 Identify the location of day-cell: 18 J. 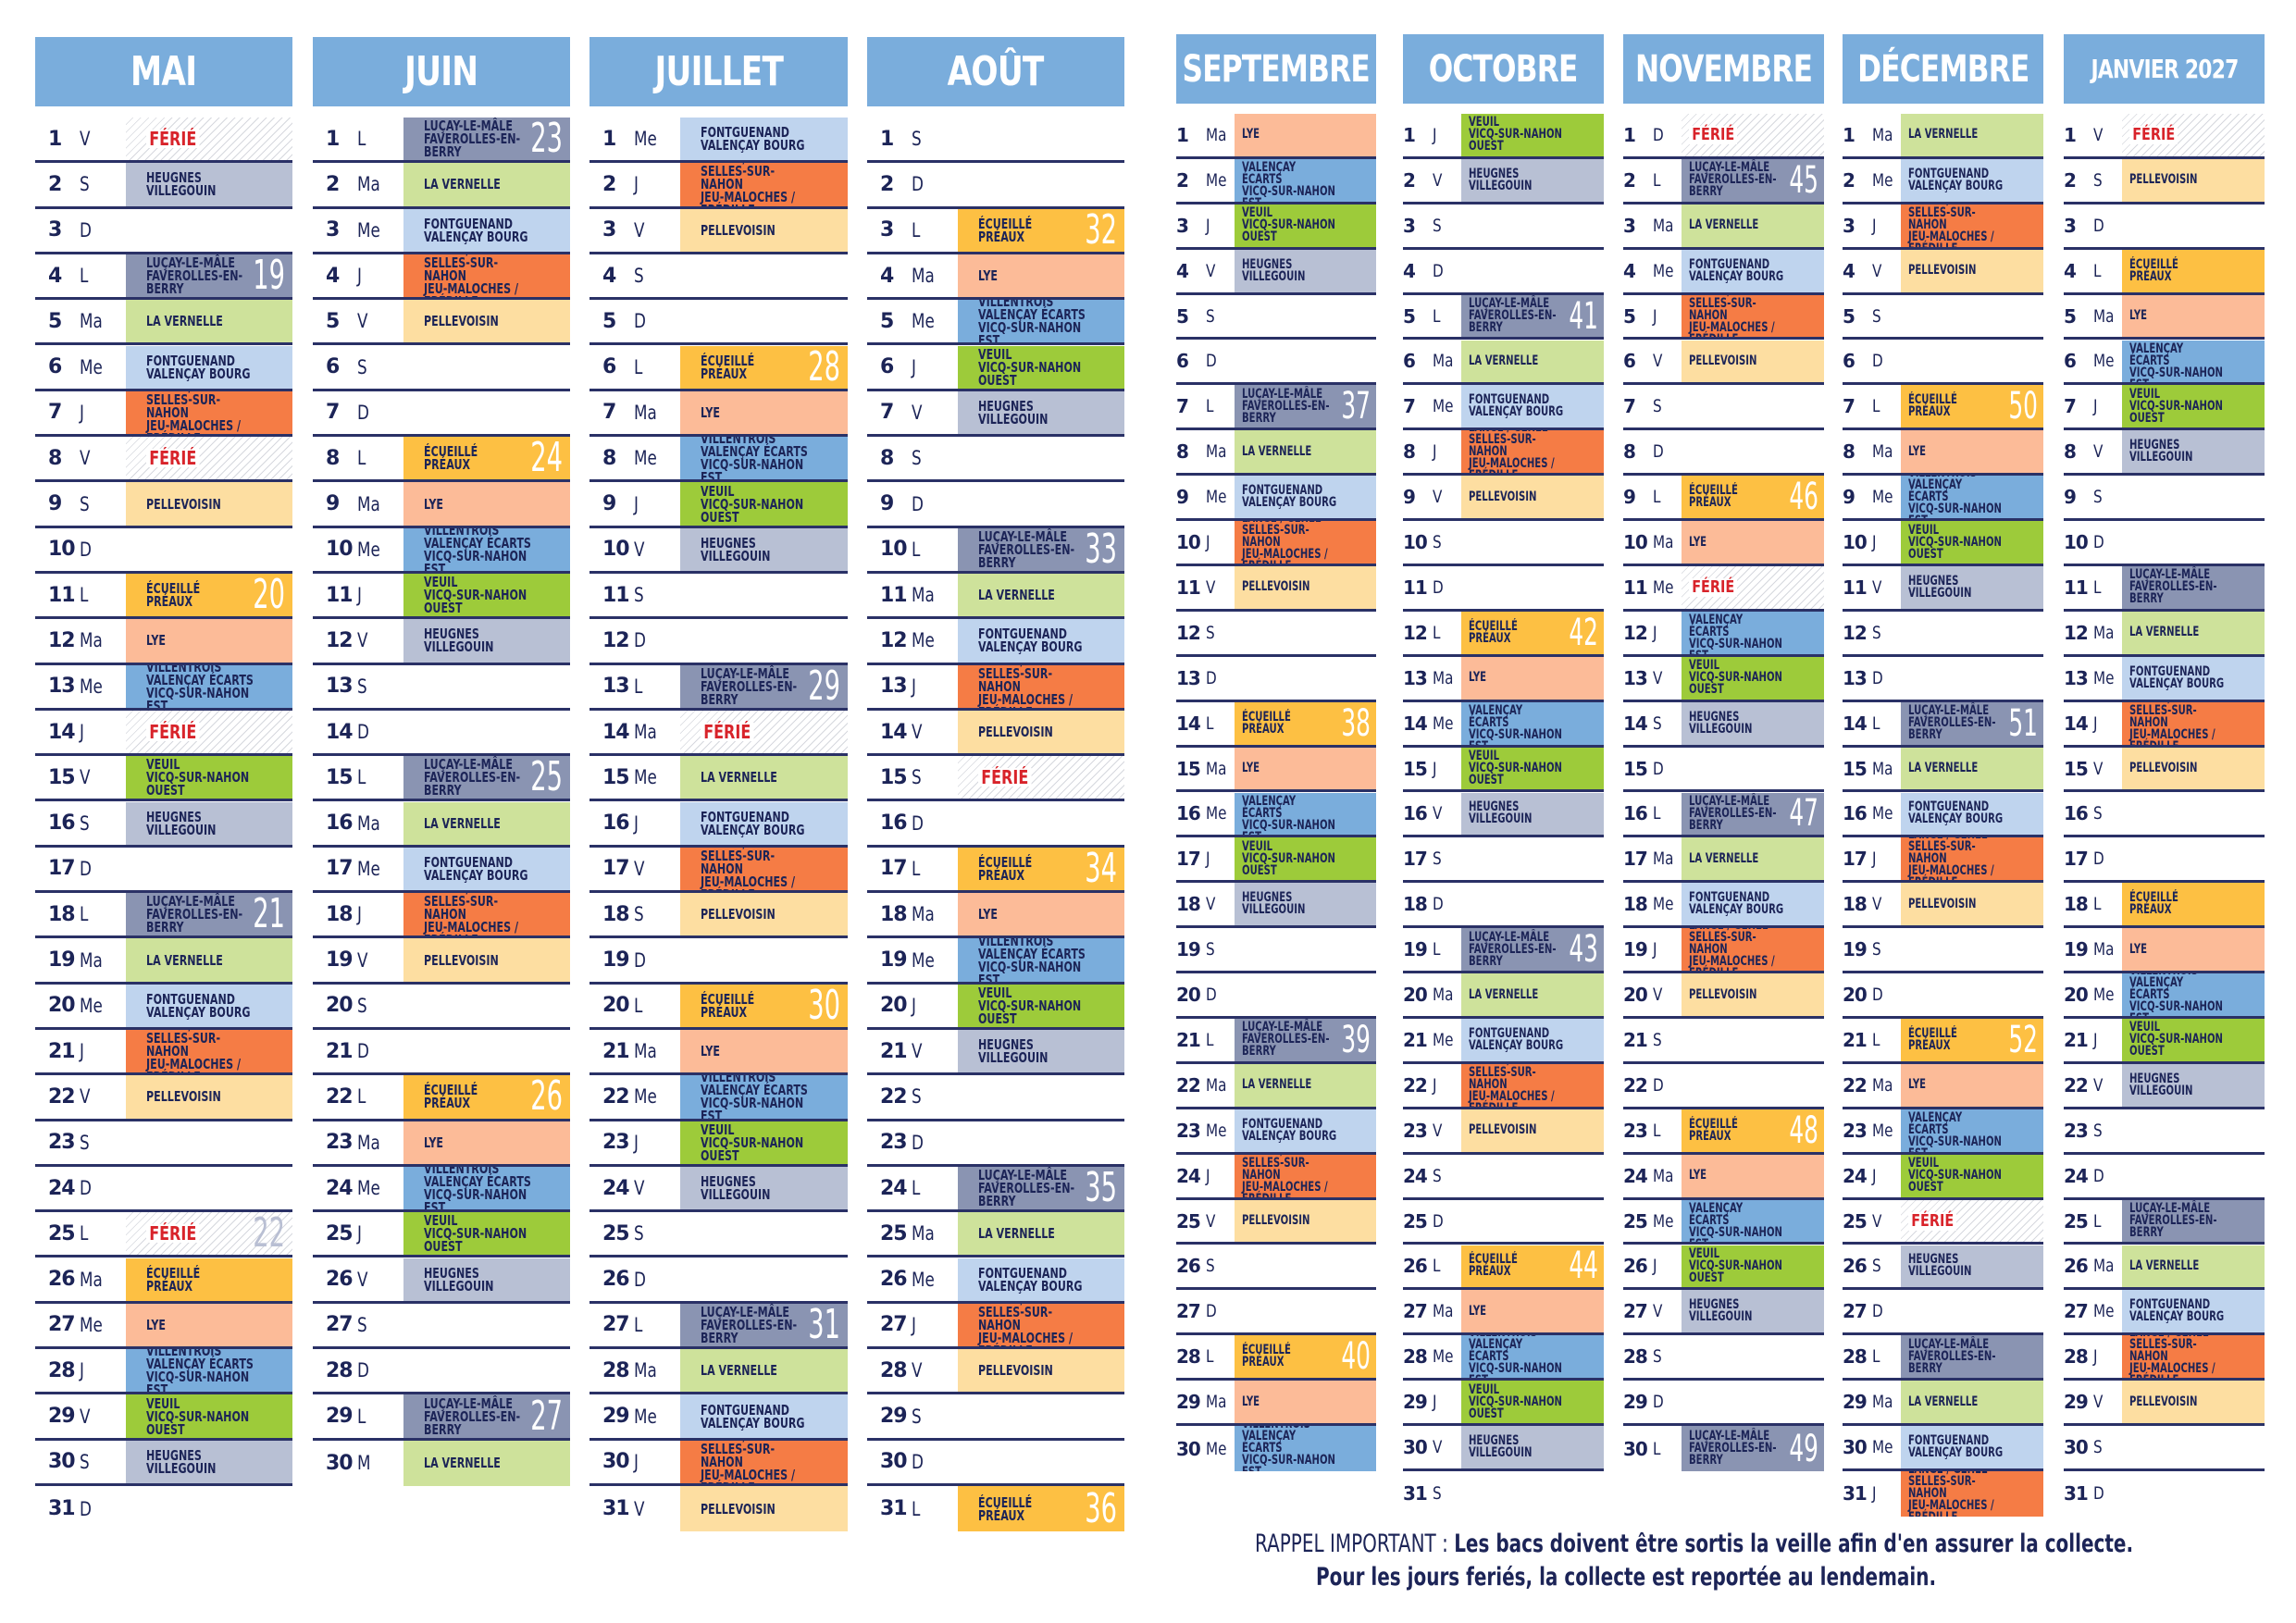
(358, 914).